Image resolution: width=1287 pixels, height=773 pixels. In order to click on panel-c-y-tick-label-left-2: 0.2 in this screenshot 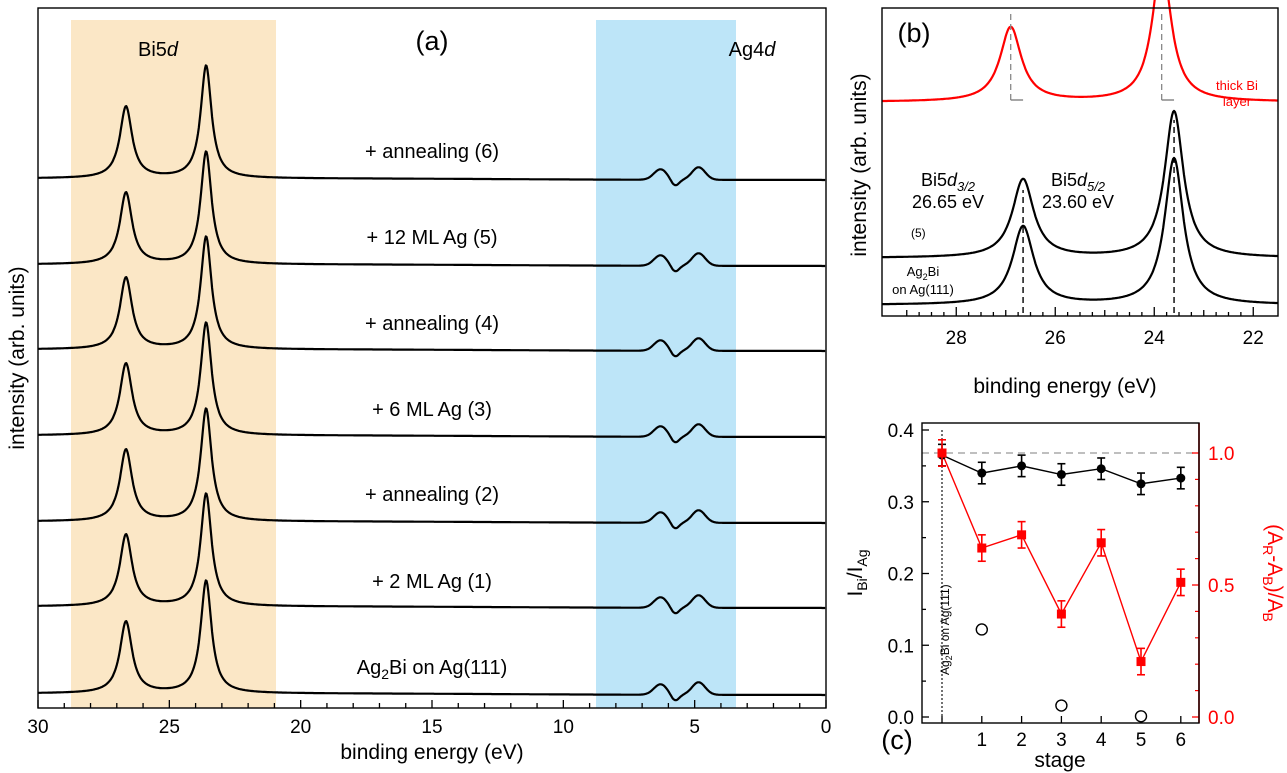, I will do `click(901, 575)`.